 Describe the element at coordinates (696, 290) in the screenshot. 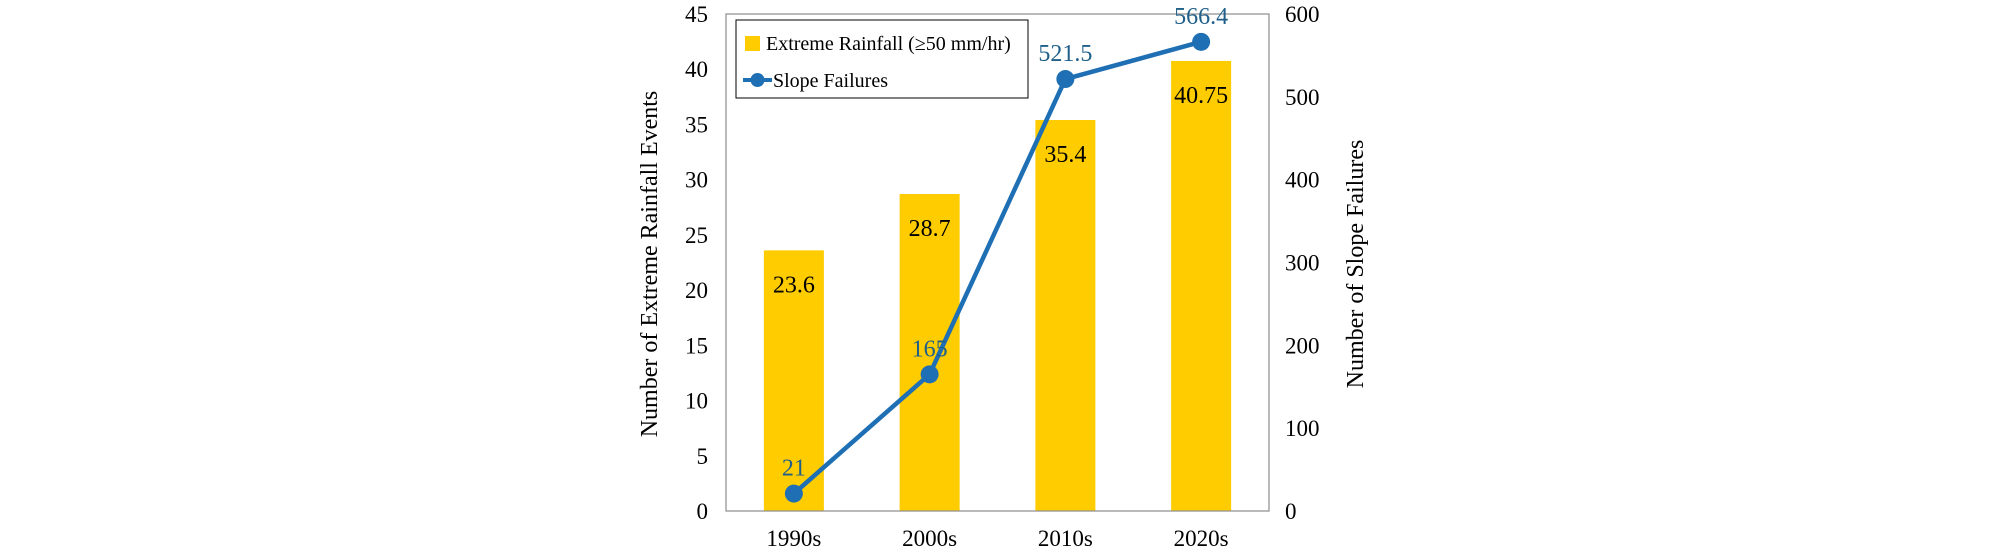

I see `y-tick-label: 20` at that location.